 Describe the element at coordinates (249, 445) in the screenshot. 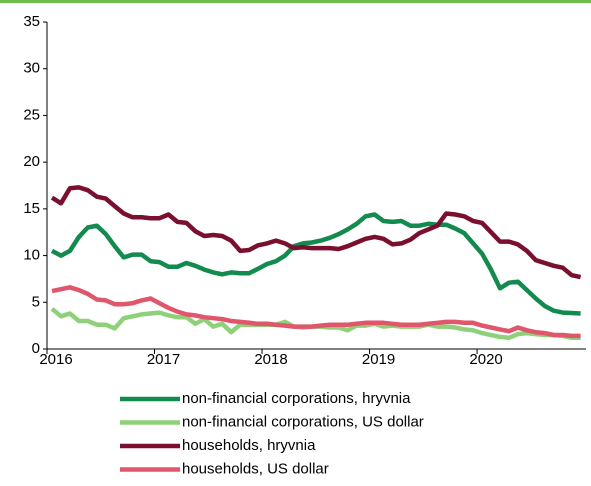

I see `legend-label: households, hryvnia` at that location.